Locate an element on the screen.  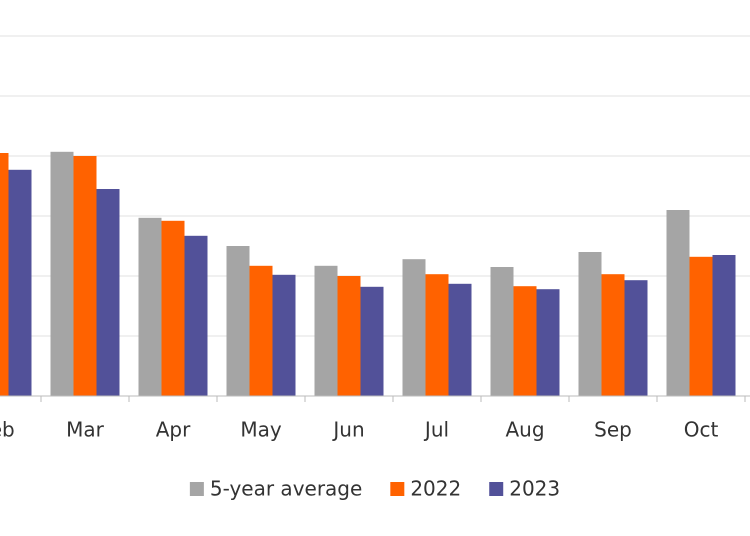
x-tick-label: Jul is located at coordinates (436, 430).